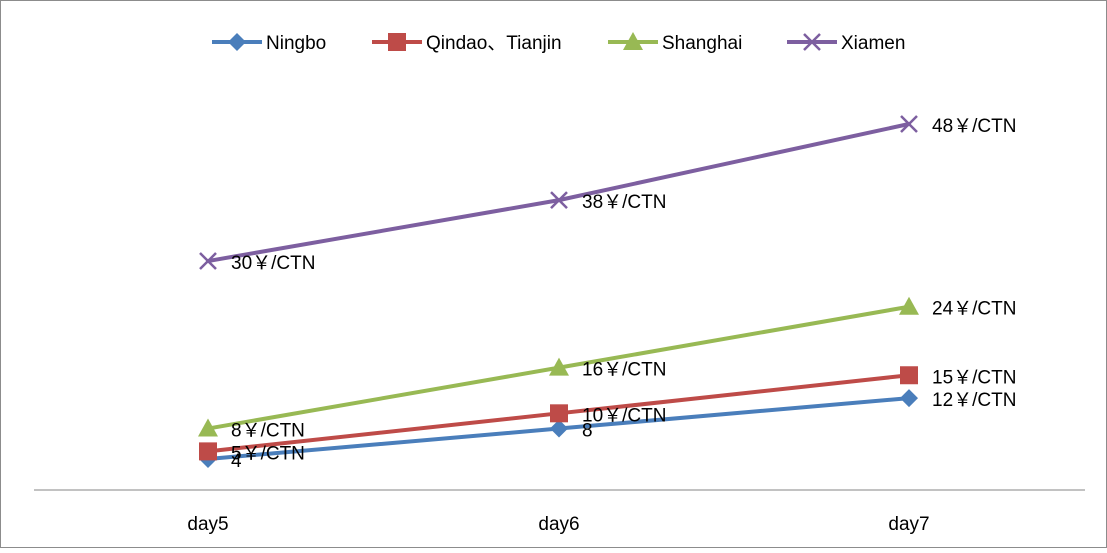 The height and width of the screenshot is (553, 1107). I want to click on data-point-qindao-tianjin-day5, so click(208, 451).